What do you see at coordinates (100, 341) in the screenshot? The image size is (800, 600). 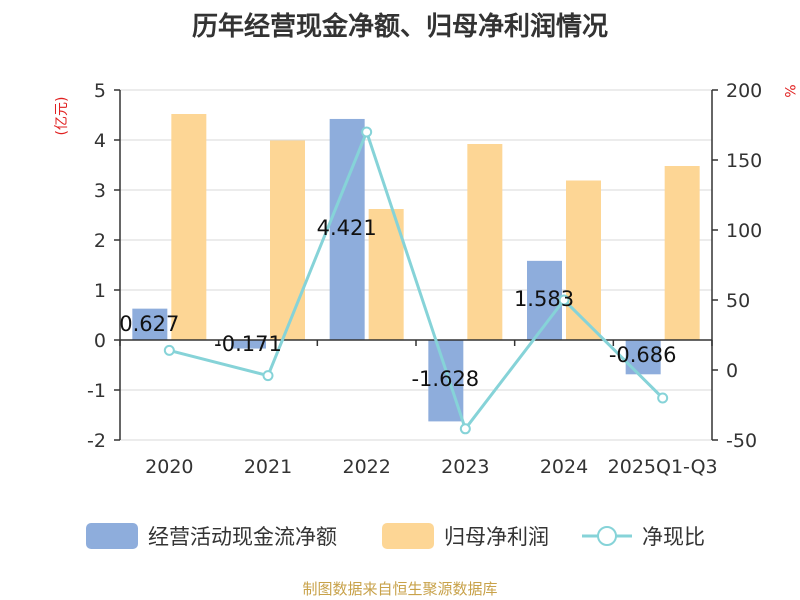 I see `left-tick-label: 0` at bounding box center [100, 341].